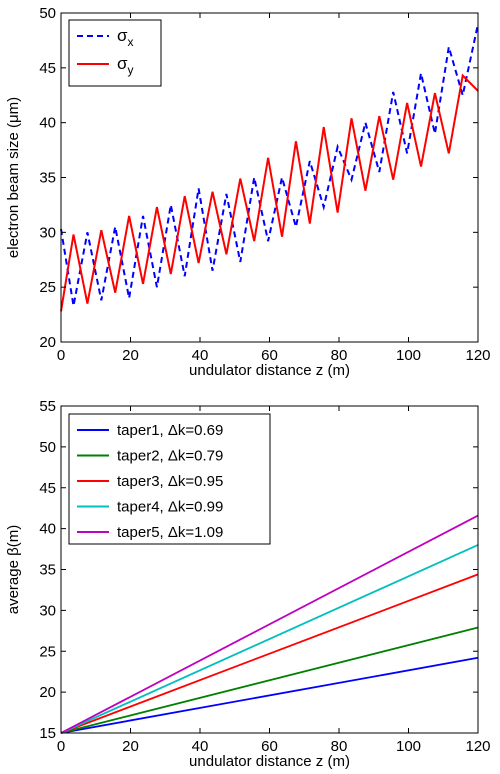 The height and width of the screenshot is (774, 500). Describe the element at coordinates (125, 65) in the screenshot. I see `legend-label: σy` at that location.